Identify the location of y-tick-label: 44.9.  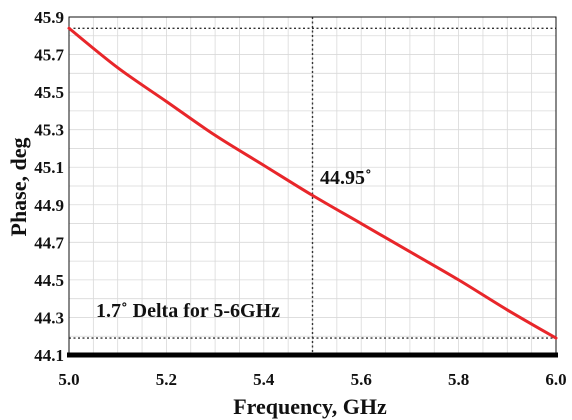
(49, 205).